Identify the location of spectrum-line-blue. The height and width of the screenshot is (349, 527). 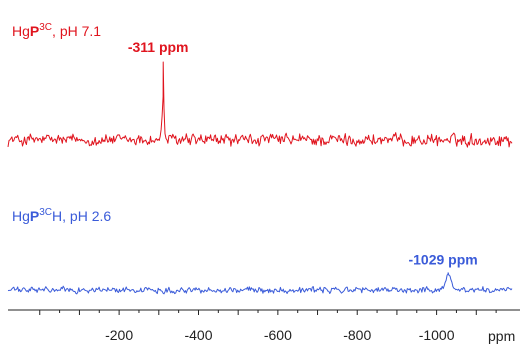
(260, 283).